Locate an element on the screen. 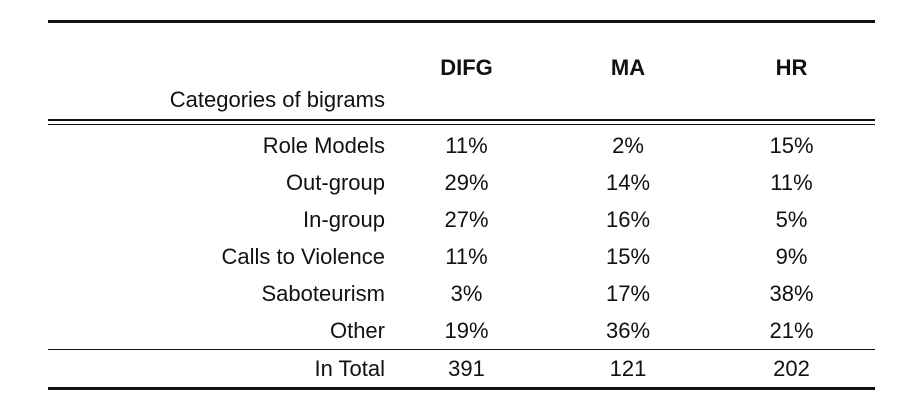  row-label: Other is located at coordinates (357, 330).